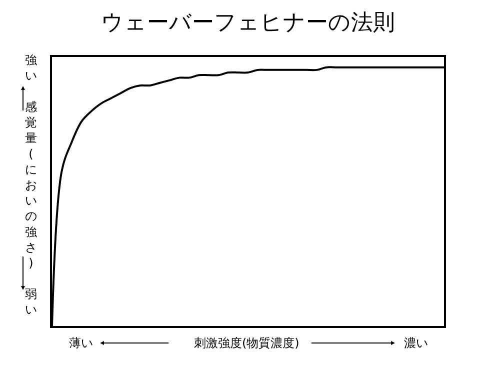 This screenshot has width=480, height=376. Describe the element at coordinates (248, 23) in the screenshot. I see `chart-title: ウェーバーフェヒナーの法則` at that location.